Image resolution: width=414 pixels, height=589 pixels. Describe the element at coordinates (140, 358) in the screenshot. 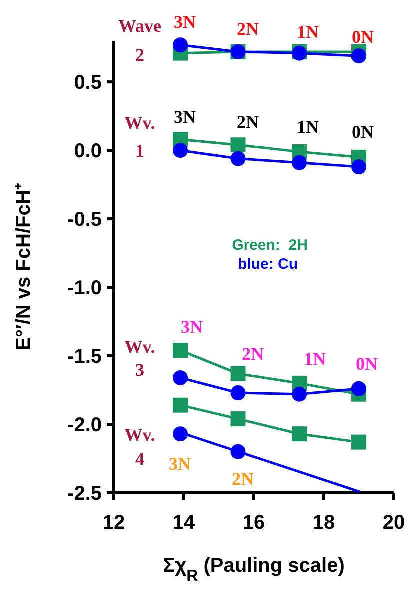

I see `annotation: Wv. 3` at that location.